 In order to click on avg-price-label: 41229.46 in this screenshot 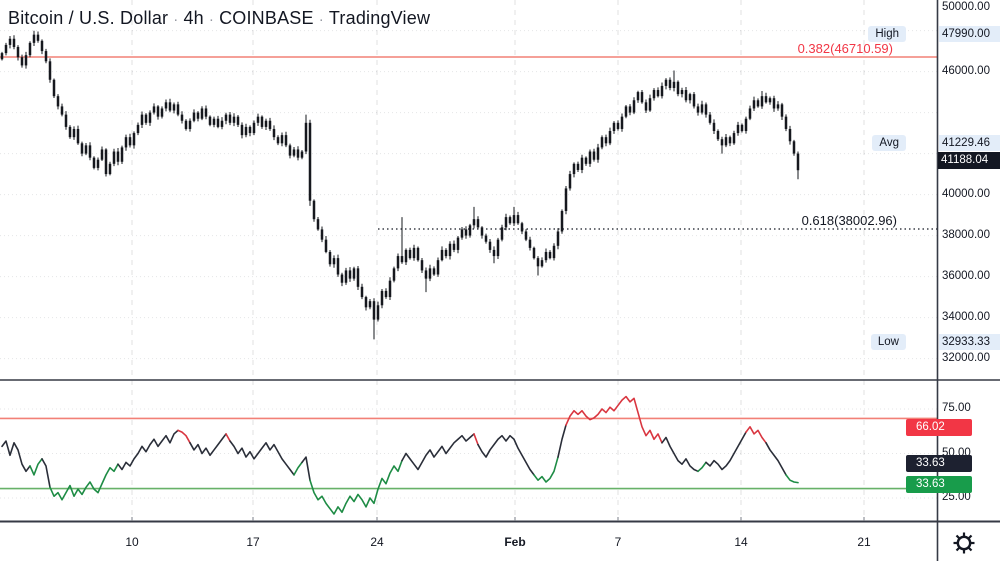, I will do `click(969, 143)`.